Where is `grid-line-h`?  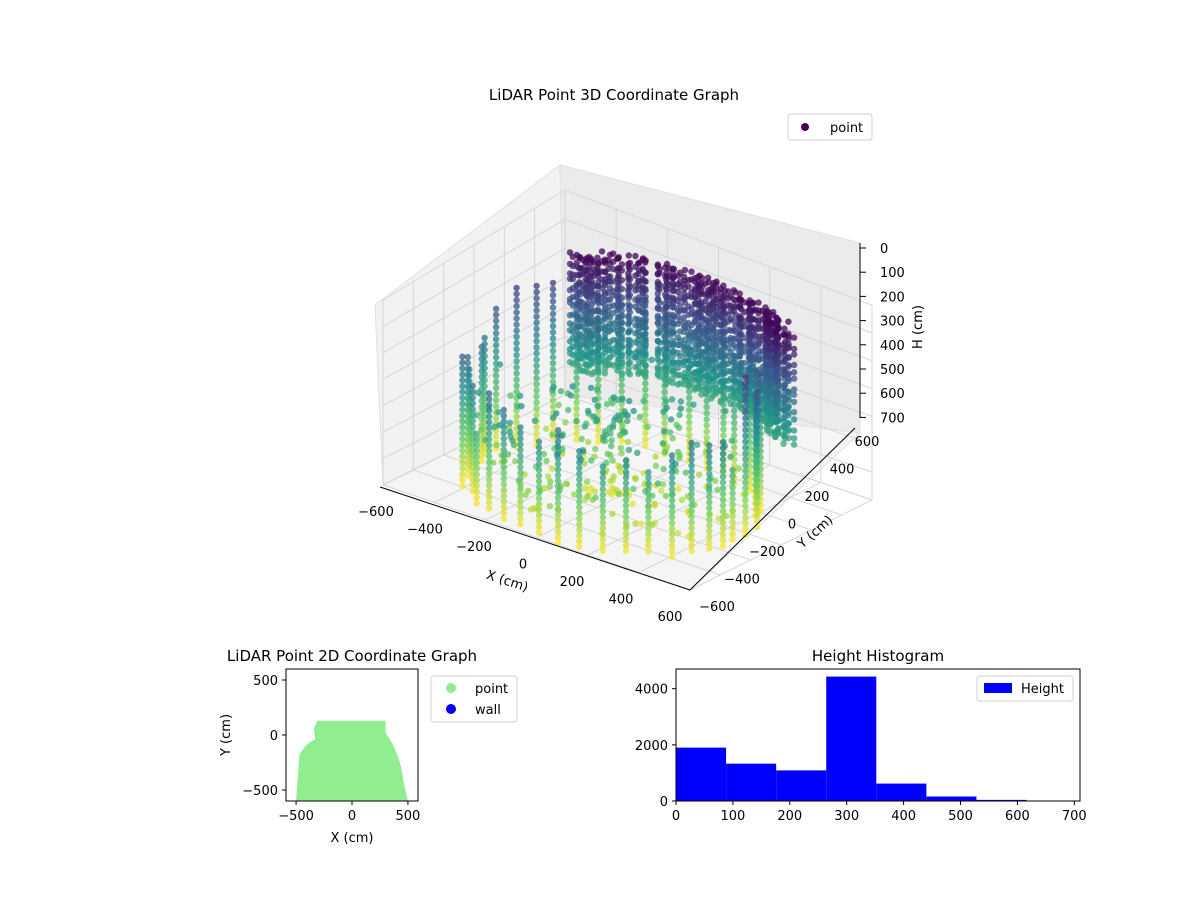
grid-line-h is located at coordinates (627, 247).